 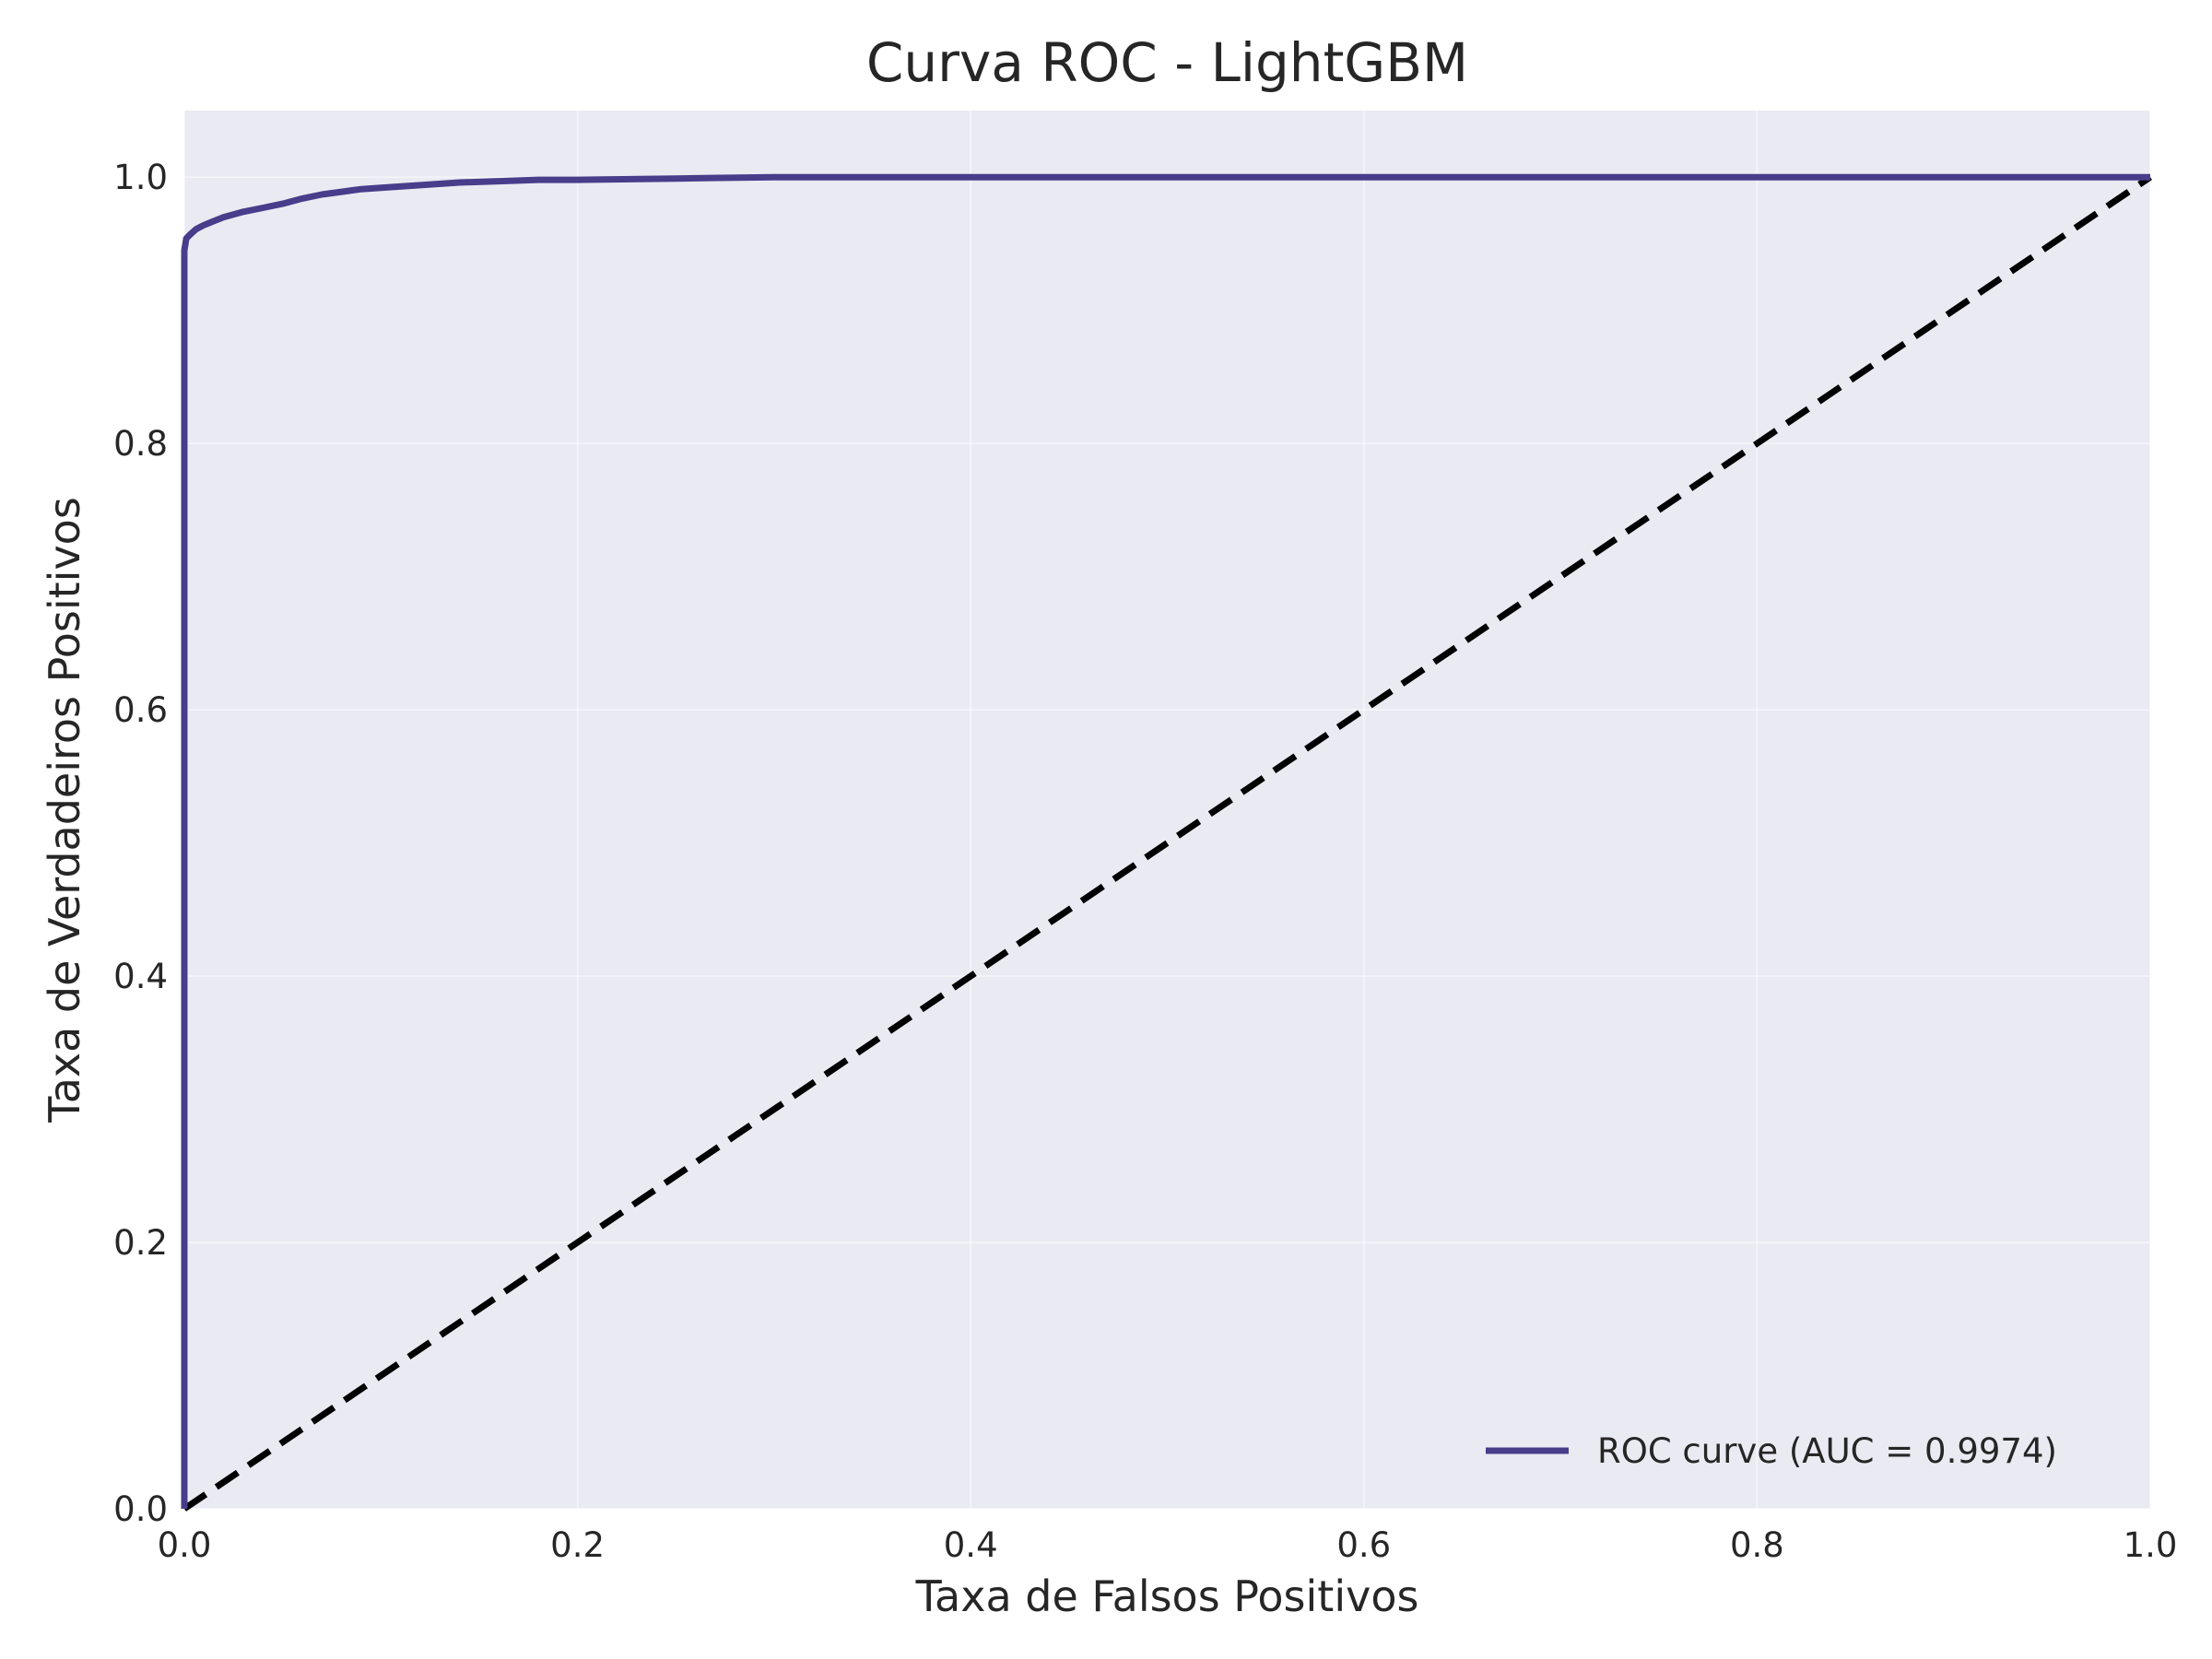 I want to click on x-axis-label: Taxa de Falsos Positivos, so click(x=1167, y=1596).